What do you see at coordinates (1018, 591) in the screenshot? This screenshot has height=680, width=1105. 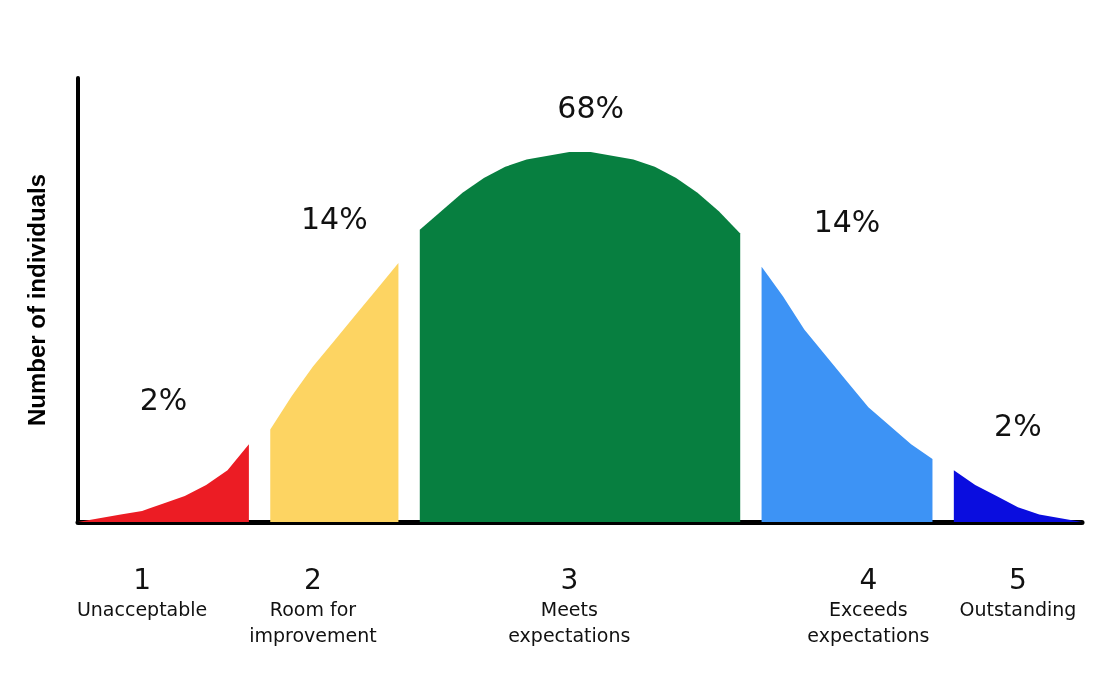 I see `x-tick-label: 5 Outstanding` at bounding box center [1018, 591].